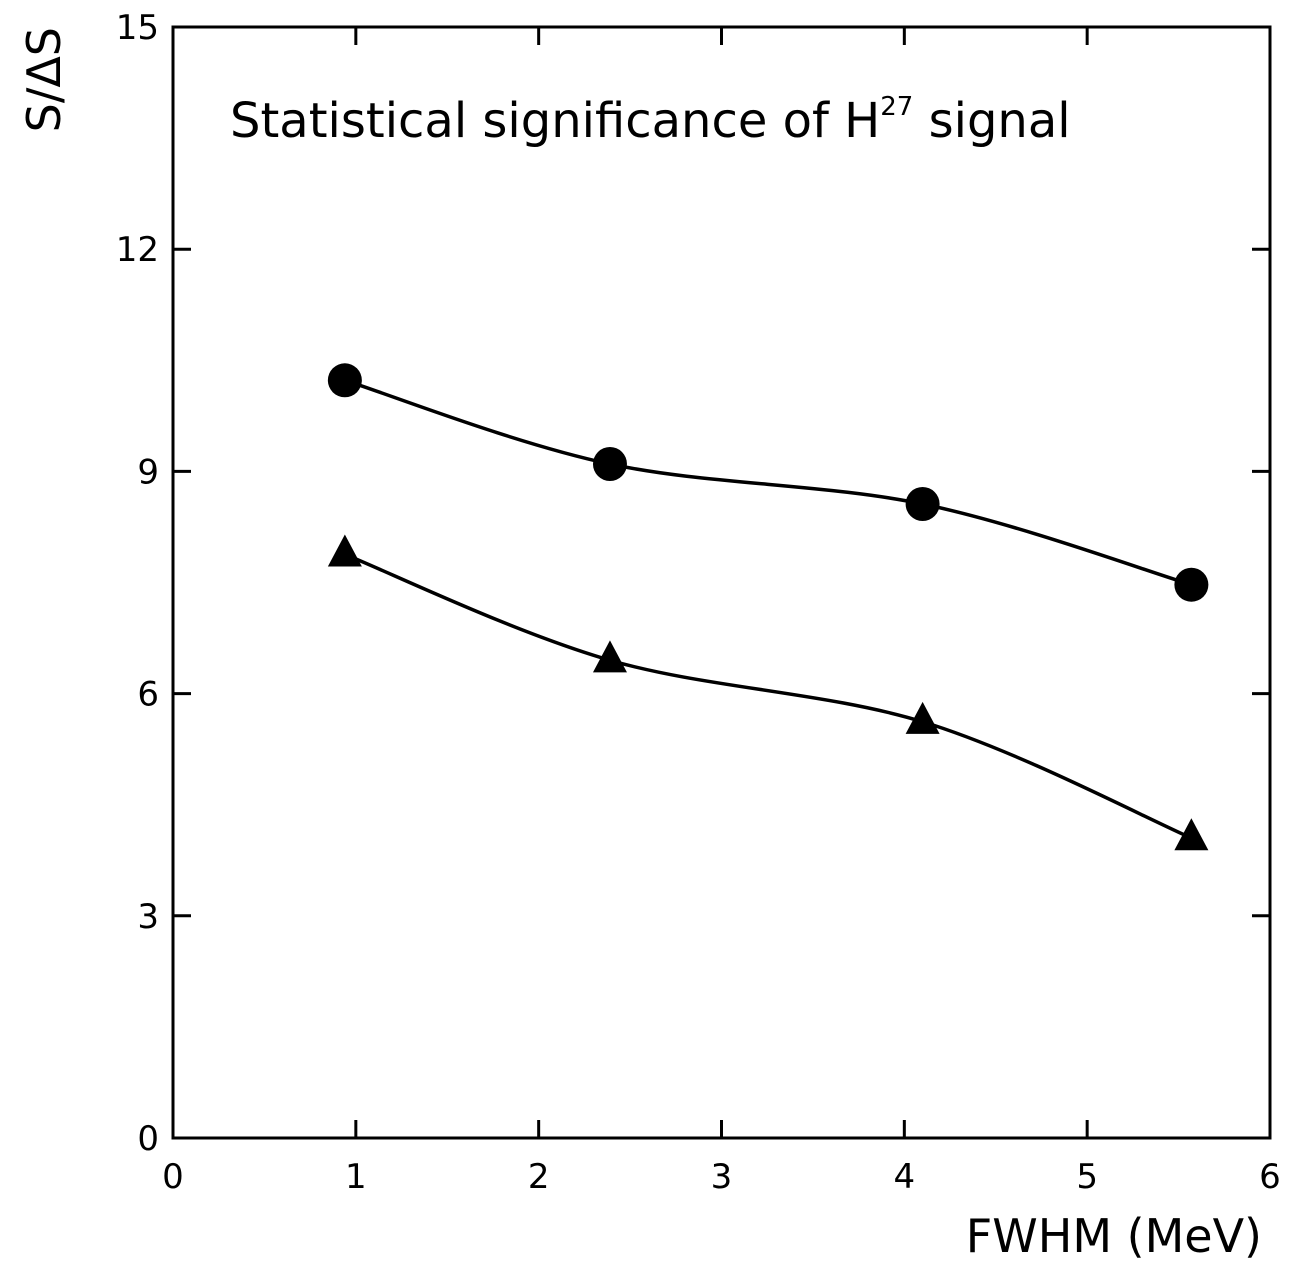 The width and height of the screenshot is (1296, 1268). Describe the element at coordinates (768, 696) in the screenshot. I see `series-1-curve` at that location.